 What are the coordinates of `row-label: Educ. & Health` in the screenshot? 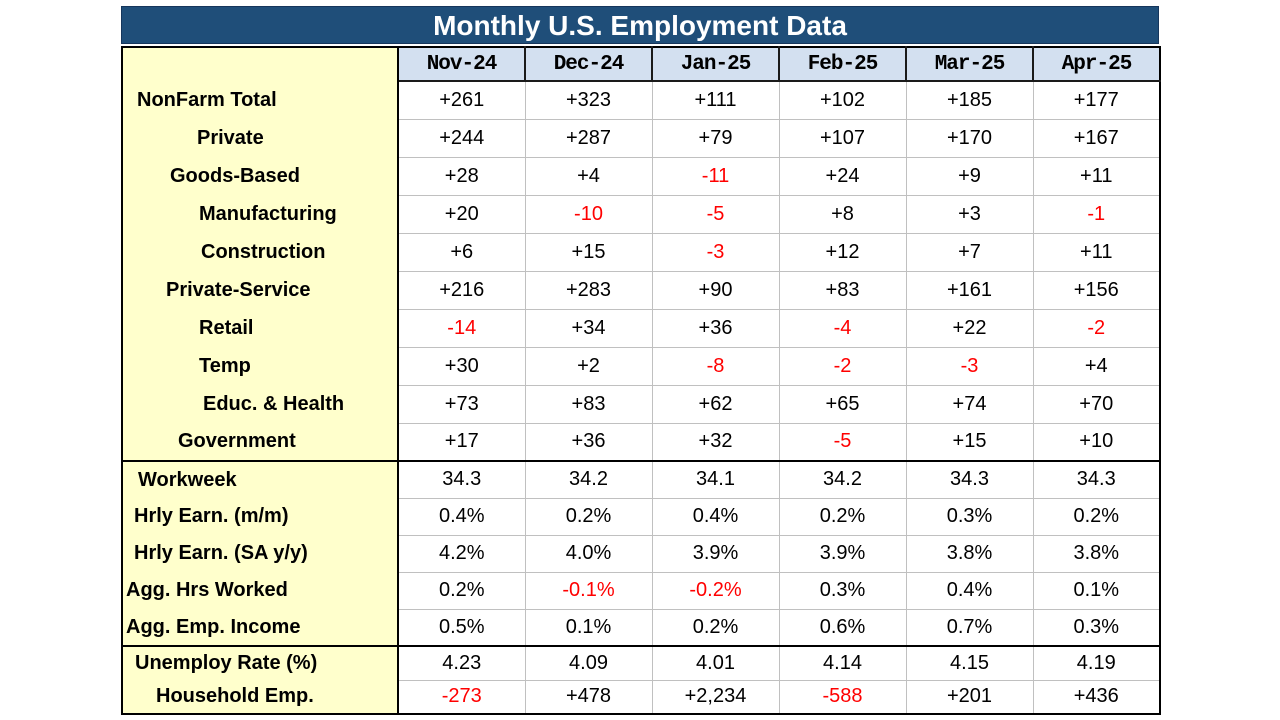 It's located at (260, 404).